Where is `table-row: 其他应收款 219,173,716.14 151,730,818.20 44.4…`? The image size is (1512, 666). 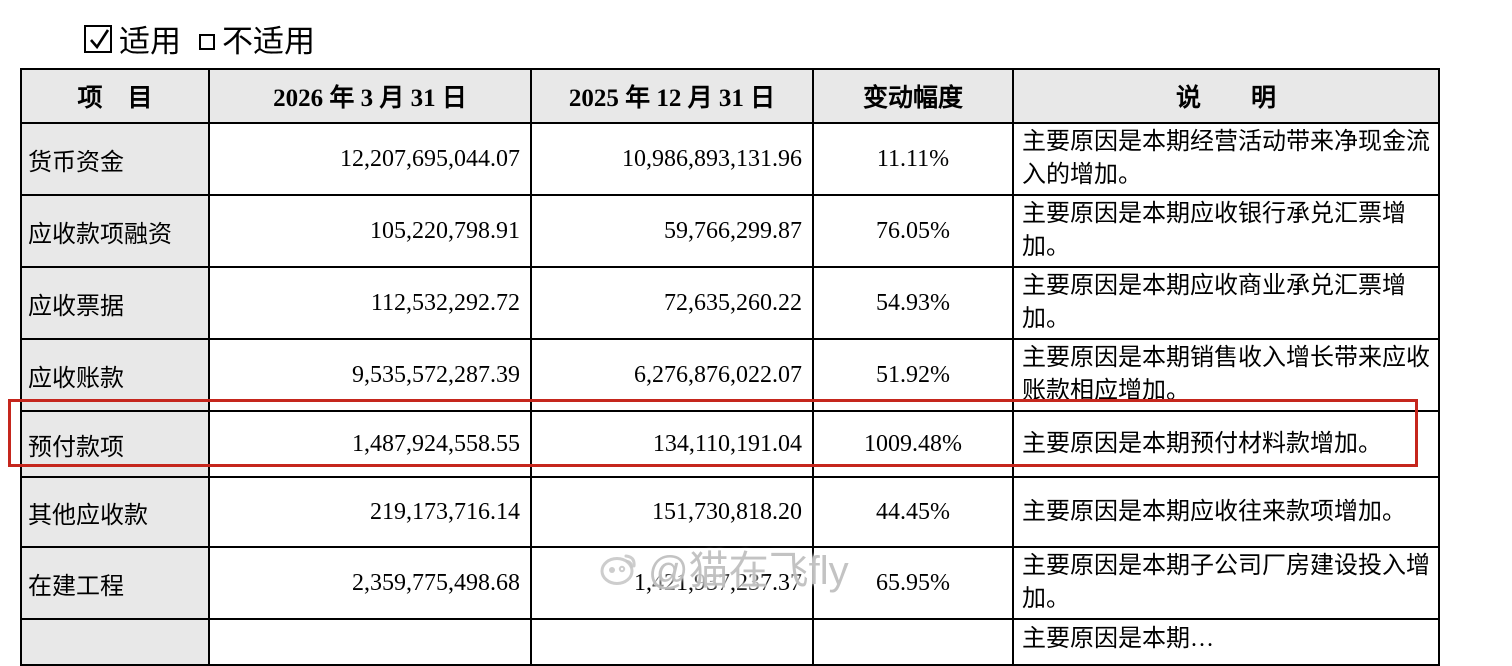
table-row: 其他应收款 219,173,716.14 151,730,818.20 44.4… is located at coordinates (730, 512).